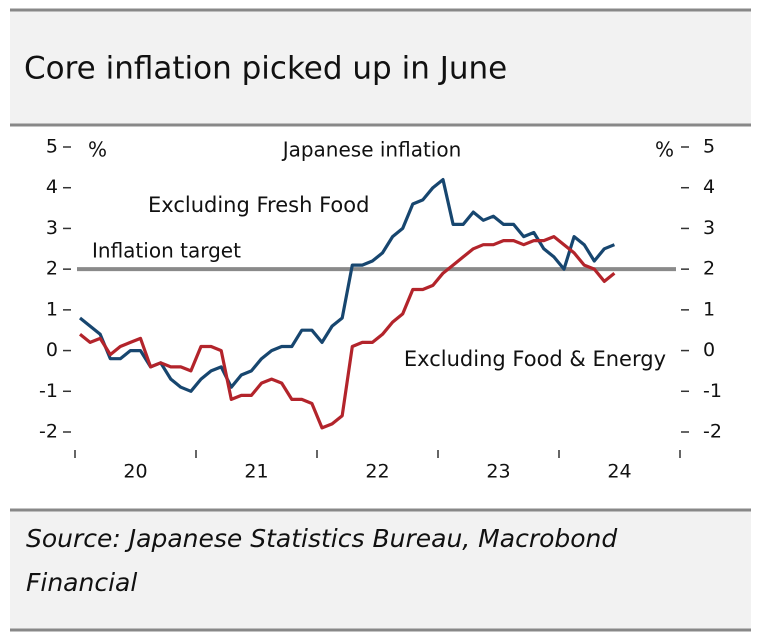 The width and height of the screenshot is (761, 641). Describe the element at coordinates (135, 472) in the screenshot. I see `x-tick-label: 20` at that location.